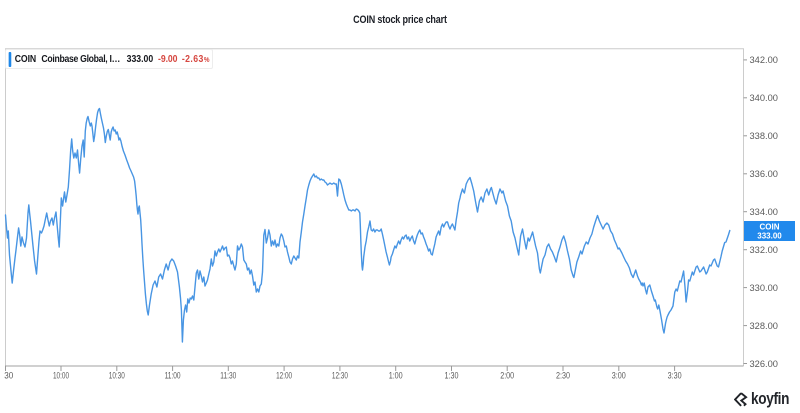 The width and height of the screenshot is (800, 413). I want to click on svg-text: 3:00, so click(619, 376).